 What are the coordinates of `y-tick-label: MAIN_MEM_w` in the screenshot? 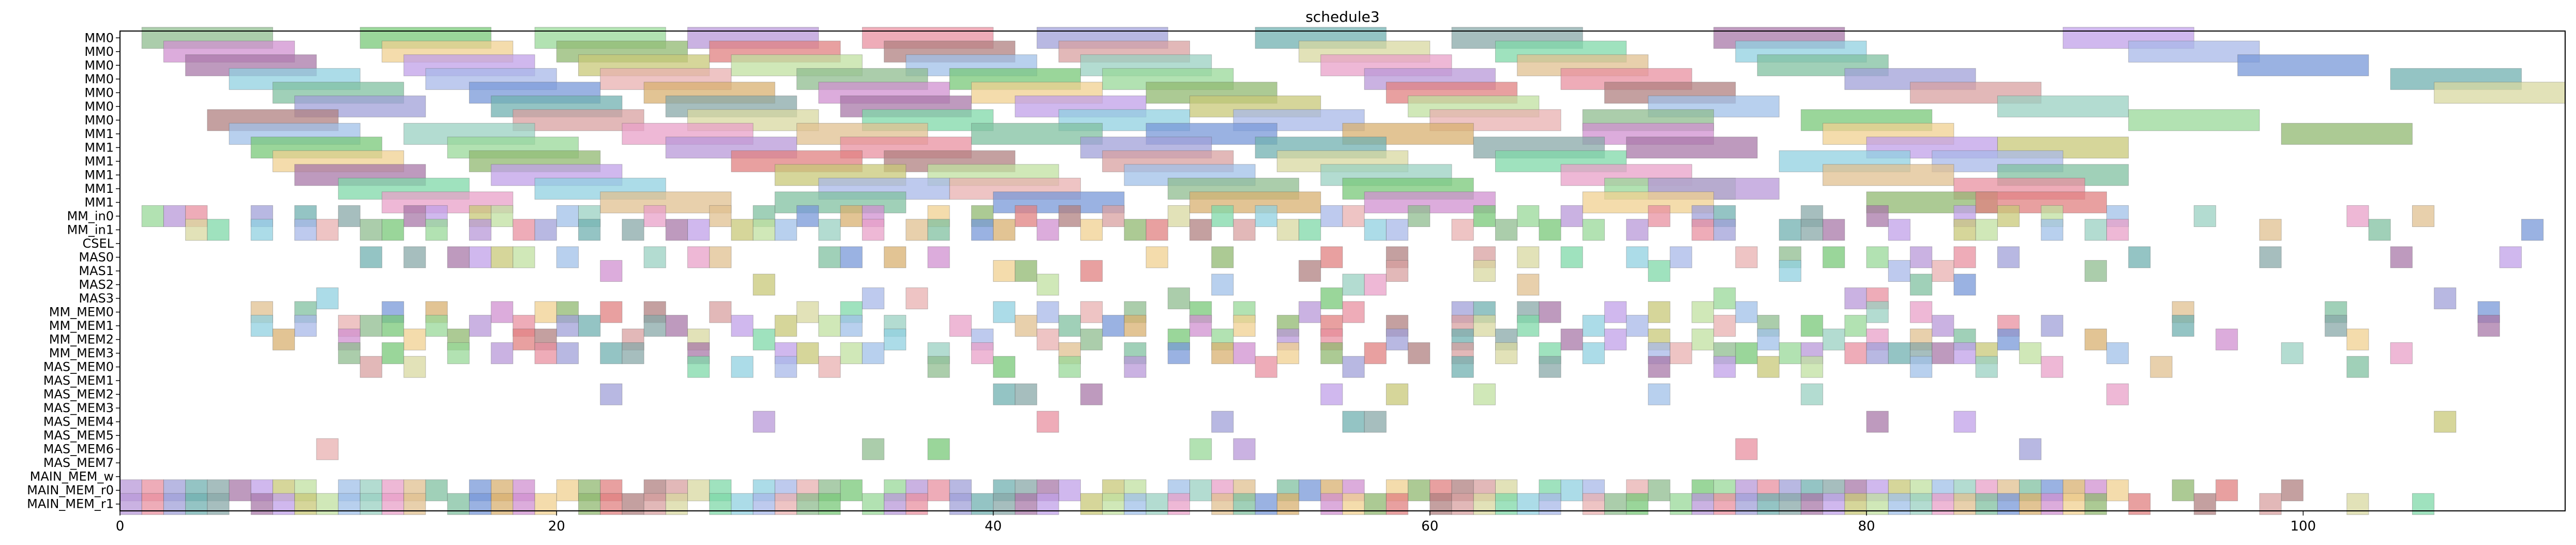 It's located at (72, 477).